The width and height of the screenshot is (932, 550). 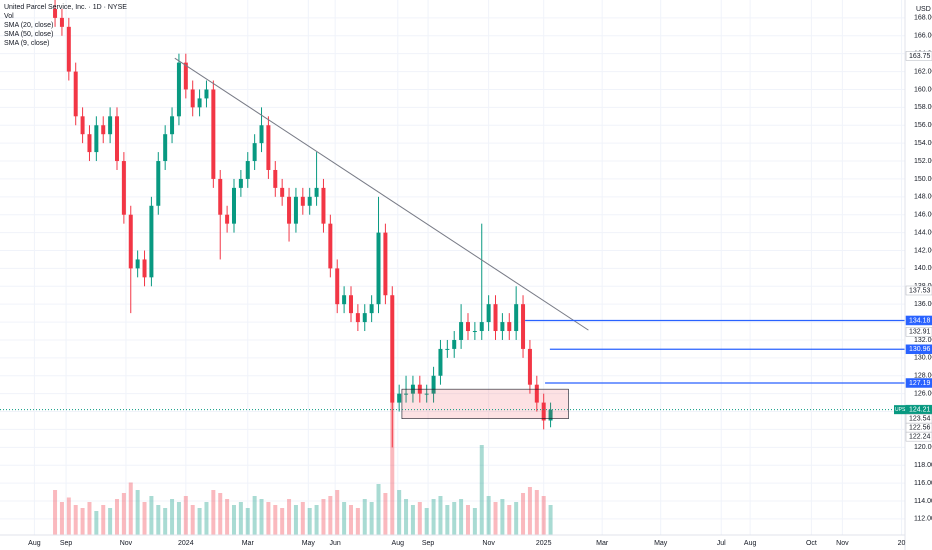 I want to click on y-tick-label: 150.00, so click(x=923, y=179).